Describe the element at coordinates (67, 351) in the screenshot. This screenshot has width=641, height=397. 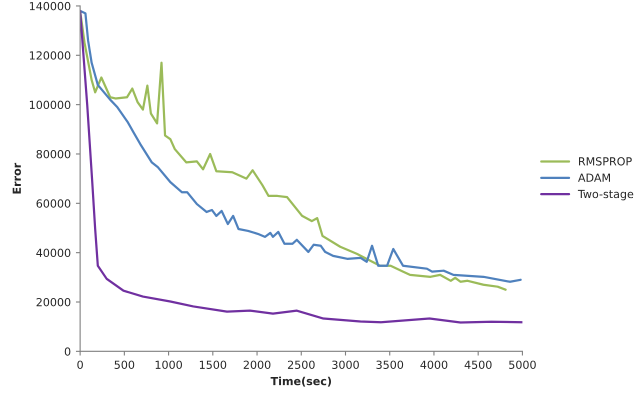
I see `y-tick-label: 0` at that location.